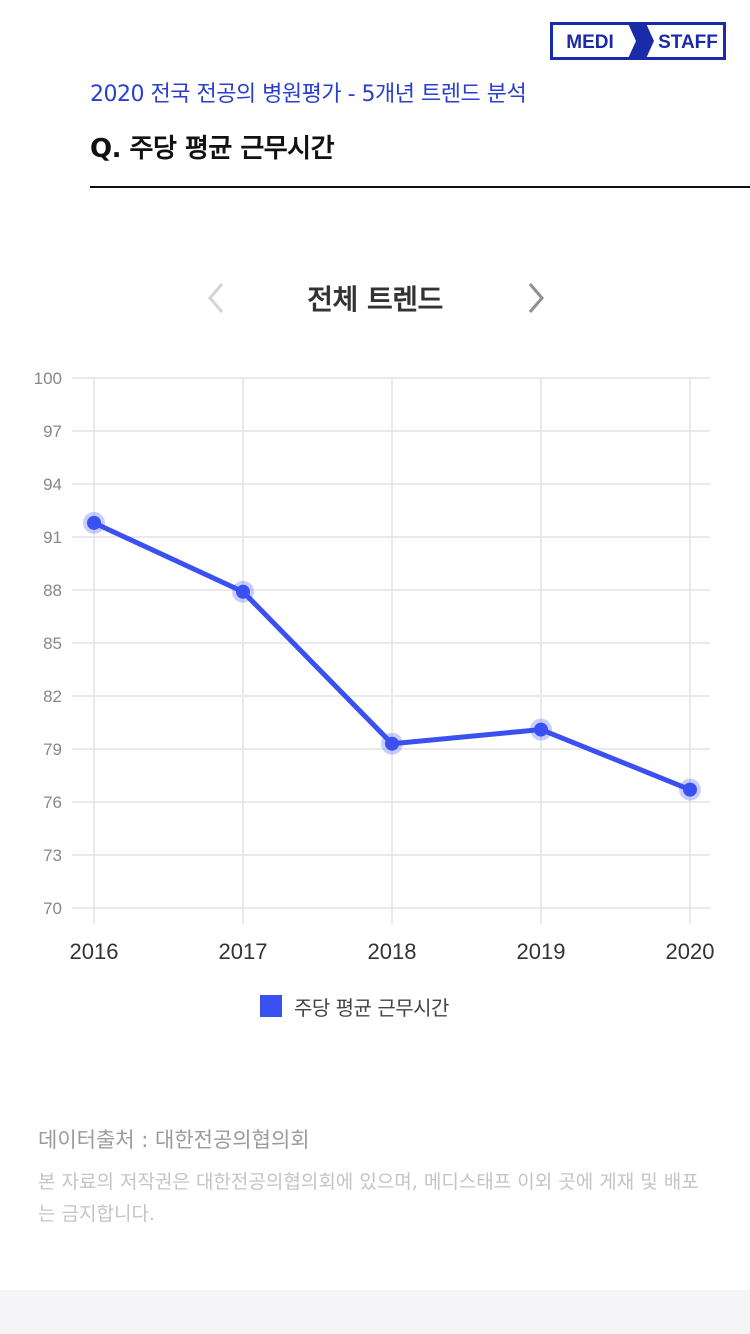  What do you see at coordinates (52, 590) in the screenshot?
I see `y-tick-label: 88` at bounding box center [52, 590].